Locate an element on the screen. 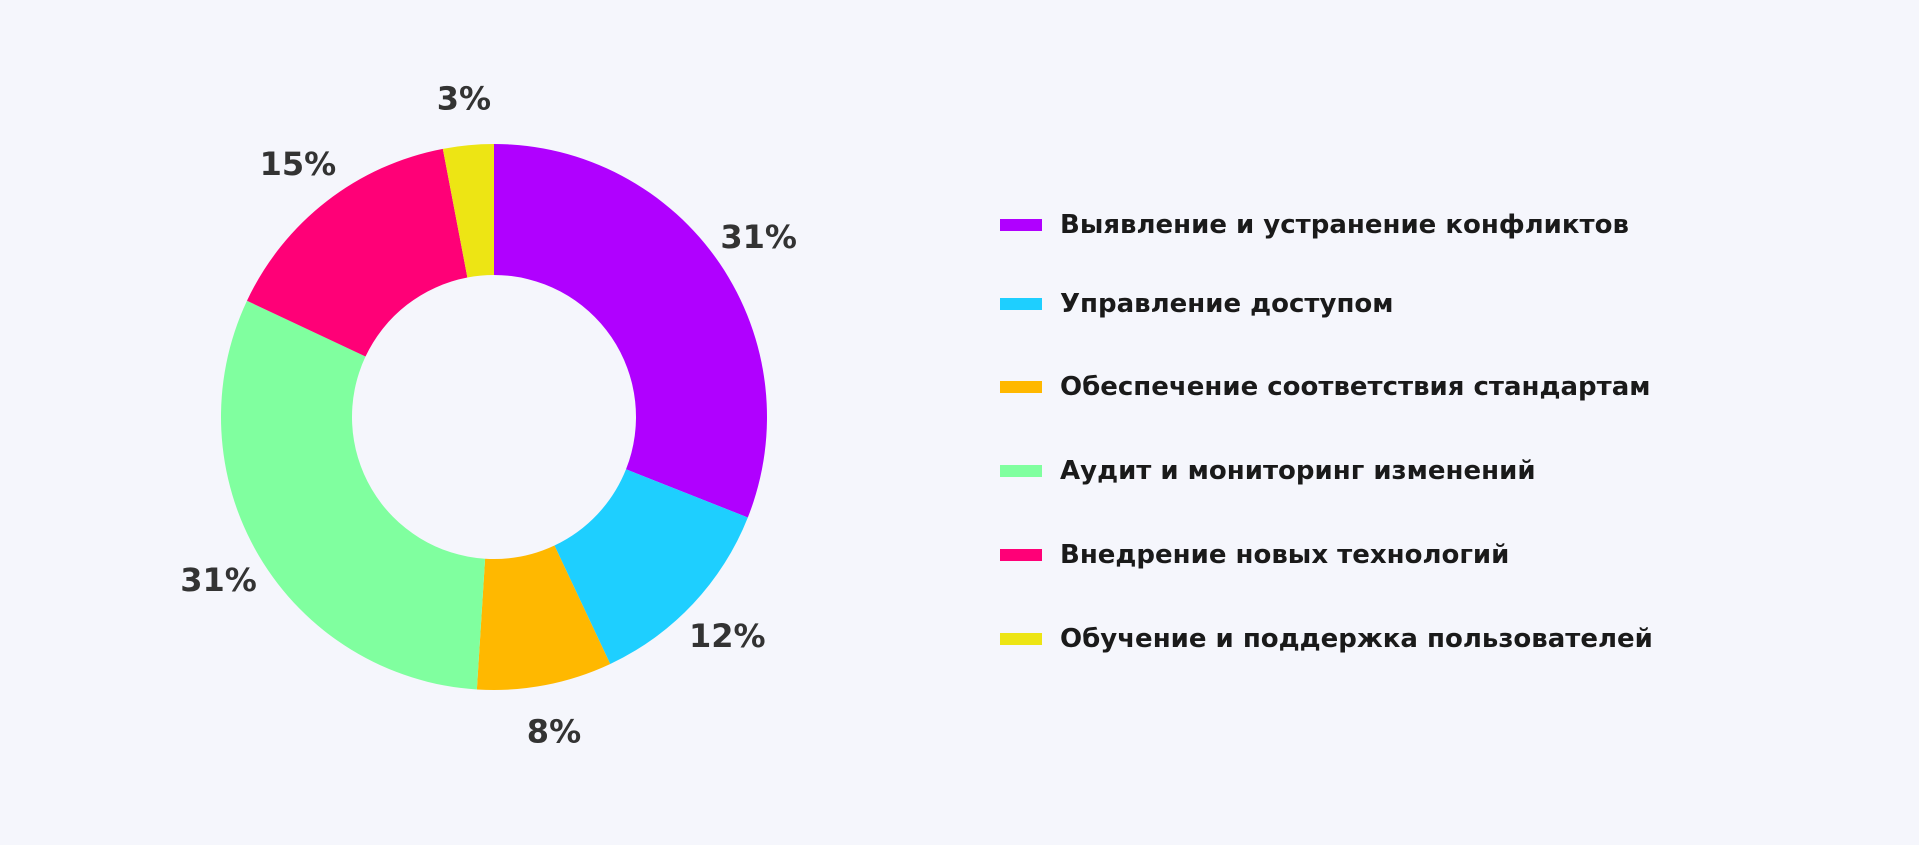 This screenshot has width=1919, height=845. legend-item-access: Управление доступом is located at coordinates (1197, 304).